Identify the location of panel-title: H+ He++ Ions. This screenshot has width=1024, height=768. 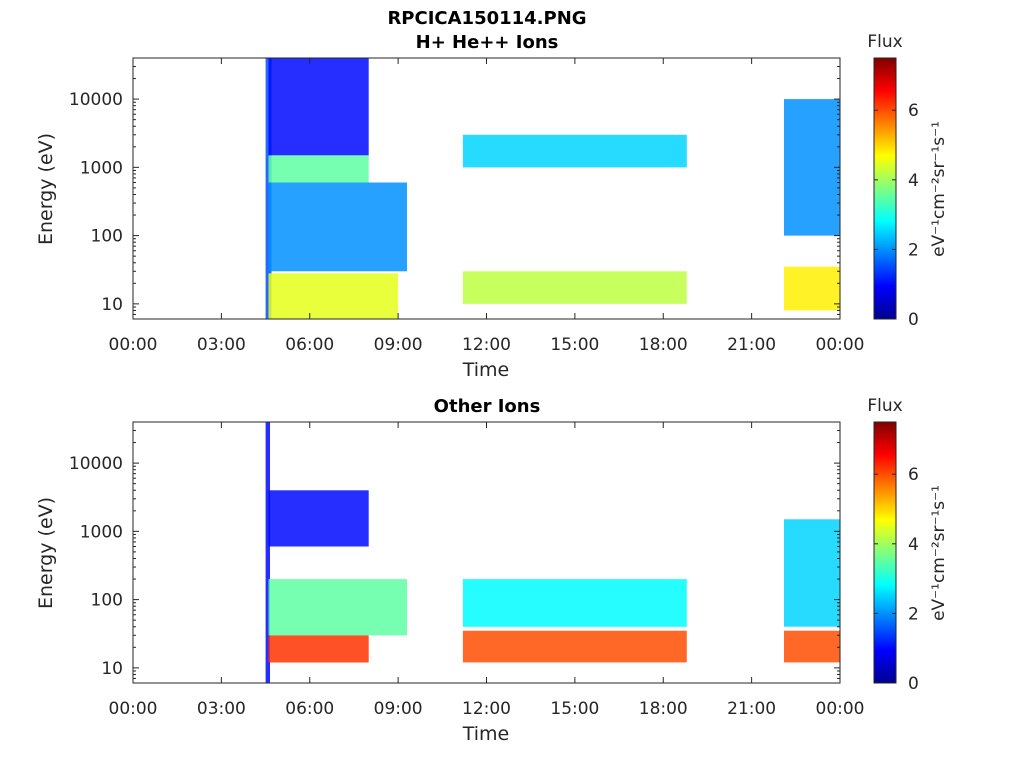
(487, 42).